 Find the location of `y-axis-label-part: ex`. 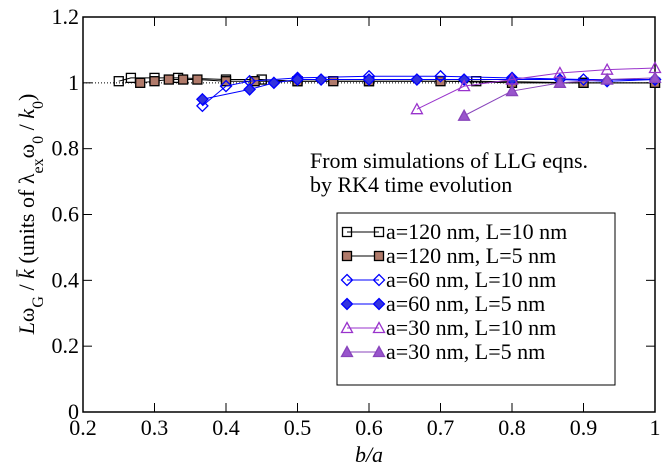

y-axis-label-part: ex is located at coordinates (38, 165).